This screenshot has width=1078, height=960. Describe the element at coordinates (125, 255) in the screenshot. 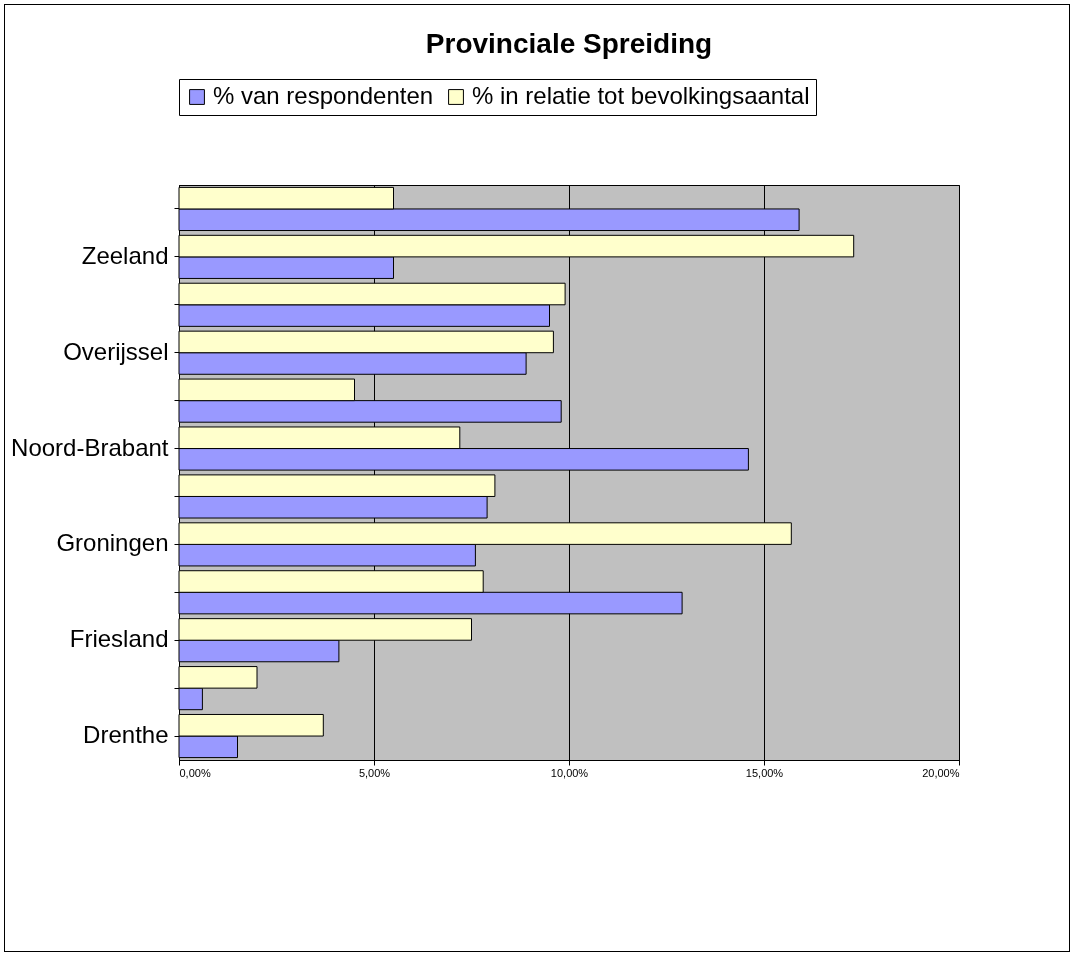

I see `y-tick-label: Zeeland` at that location.